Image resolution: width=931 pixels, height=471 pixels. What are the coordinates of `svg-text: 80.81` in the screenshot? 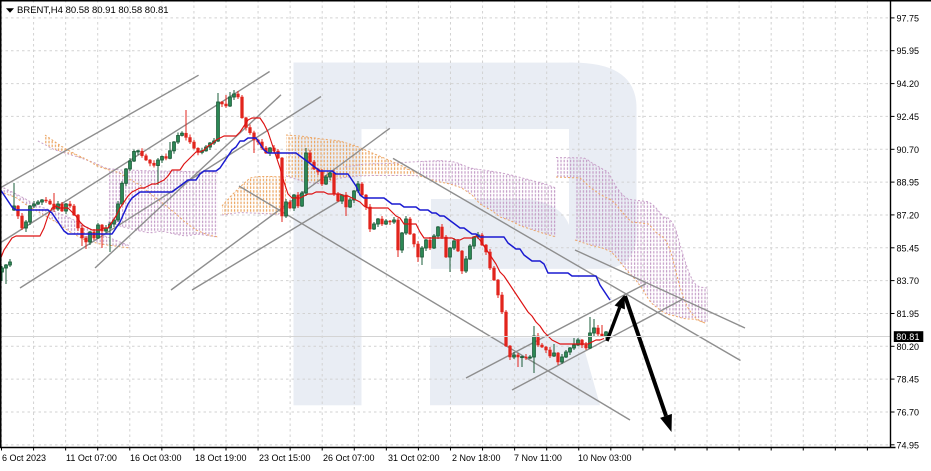 It's located at (908, 337).